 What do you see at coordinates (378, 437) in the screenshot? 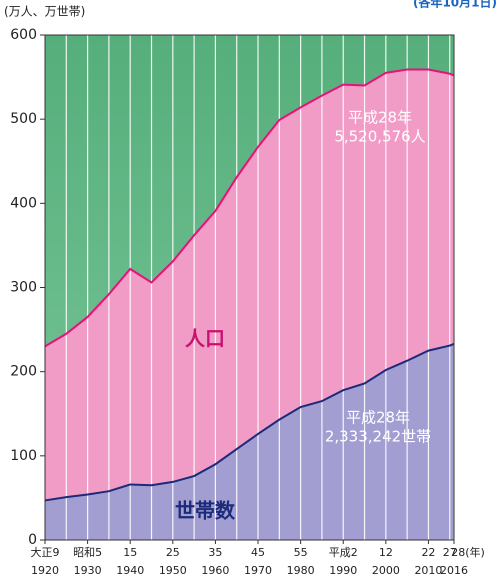
I see `annotation: 2,333,242世帯` at bounding box center [378, 437].